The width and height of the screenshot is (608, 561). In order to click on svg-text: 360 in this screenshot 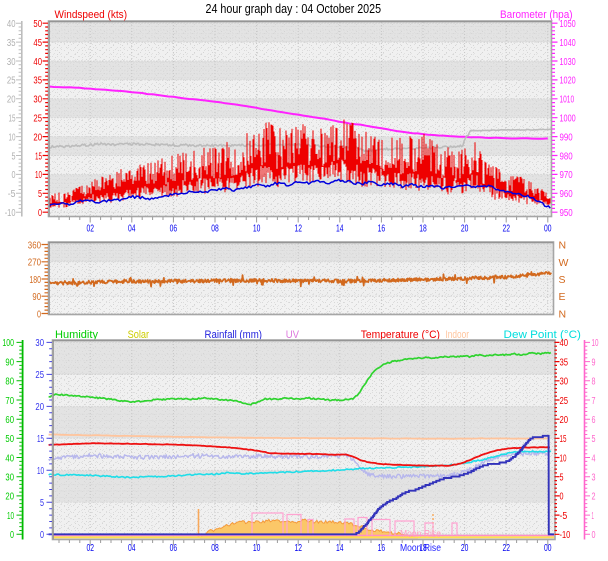, I will do `click(35, 245)`.